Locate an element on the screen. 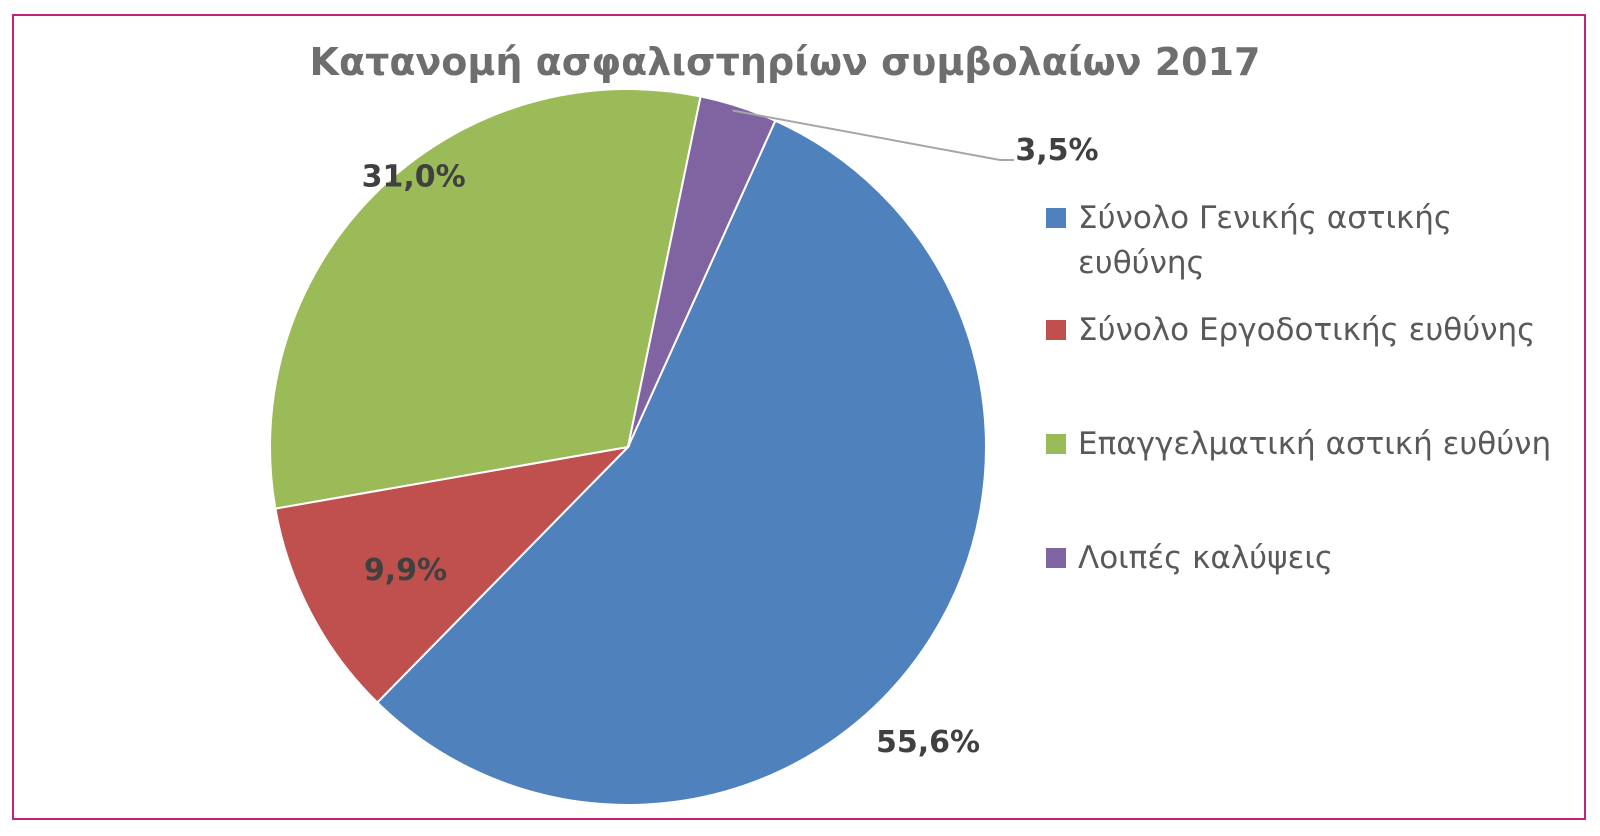 The image size is (1600, 836). legend-item-employer-liability: Σύνολο Εργοδοτικής ευθύνης is located at coordinates (1302, 330).